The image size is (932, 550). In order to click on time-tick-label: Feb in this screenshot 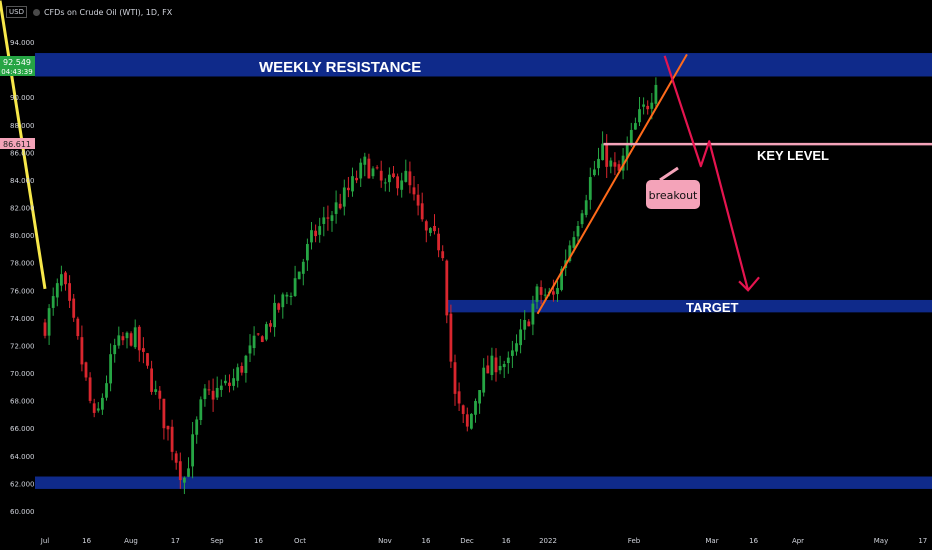, I will do `click(634, 541)`.